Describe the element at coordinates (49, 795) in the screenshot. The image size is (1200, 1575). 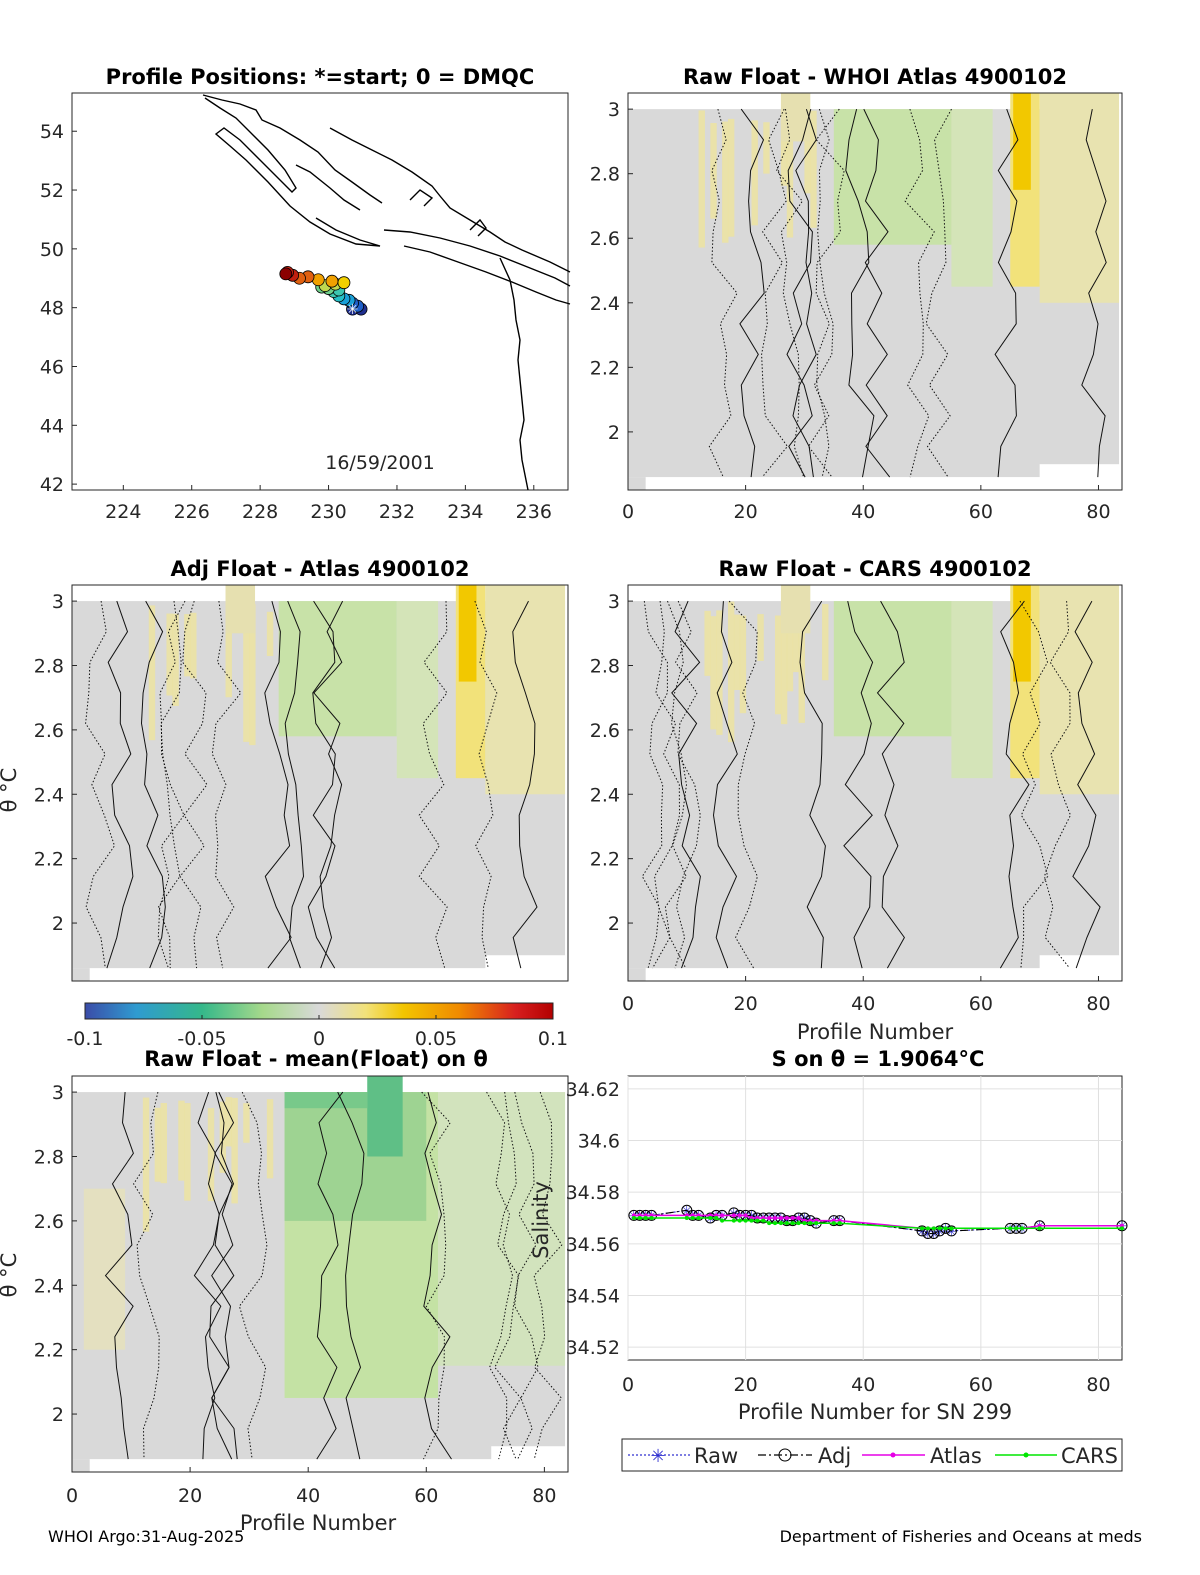
I see `heatmap-ytick-label: 2.4` at that location.